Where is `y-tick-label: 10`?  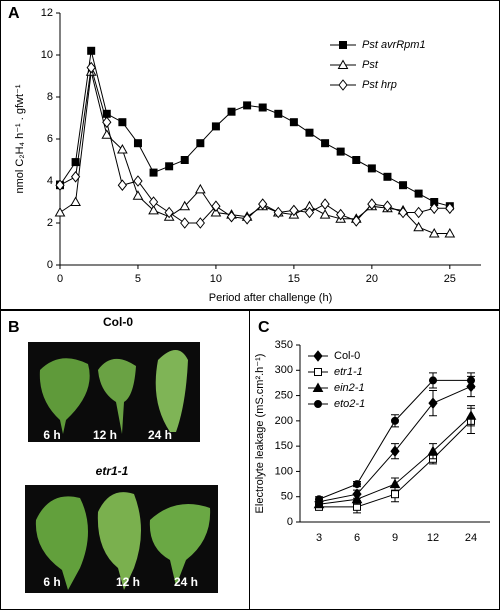 y-tick-label: 10 is located at coordinates (47, 55).